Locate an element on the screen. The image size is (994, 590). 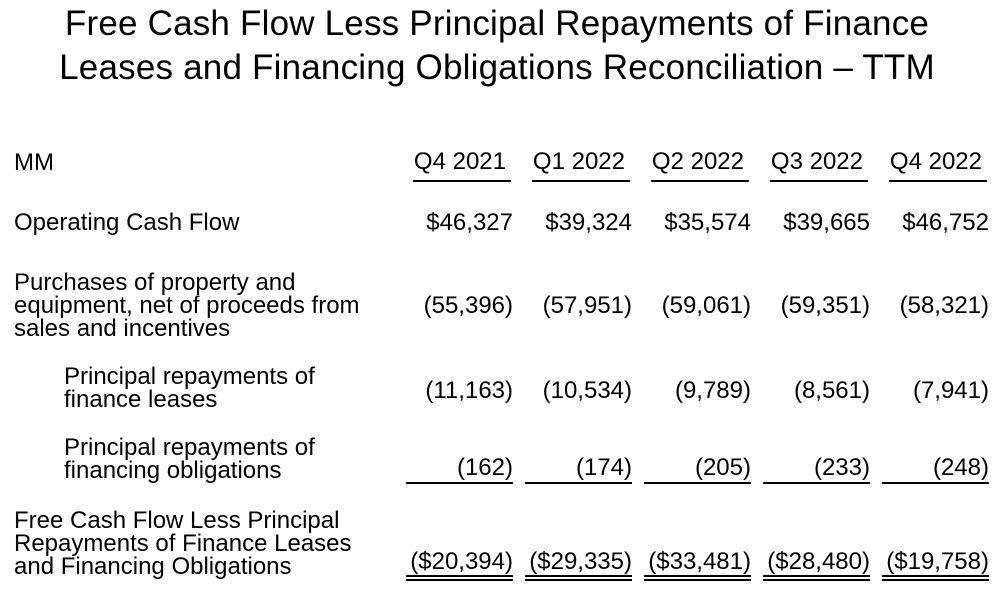
value-cell: (55,396) is located at coordinates (453, 287).